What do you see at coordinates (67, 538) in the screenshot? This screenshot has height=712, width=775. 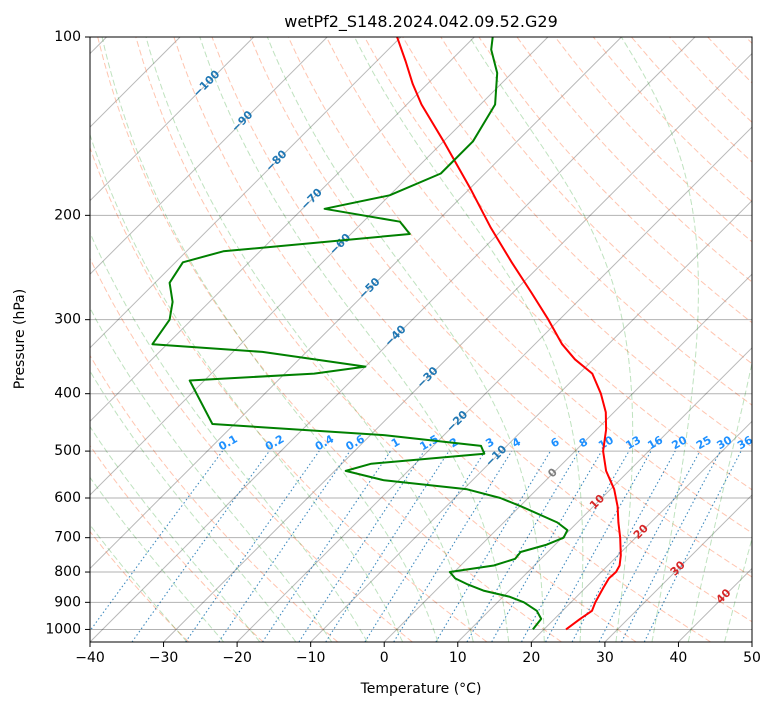 I see `y-tick-label: 700` at bounding box center [67, 538].